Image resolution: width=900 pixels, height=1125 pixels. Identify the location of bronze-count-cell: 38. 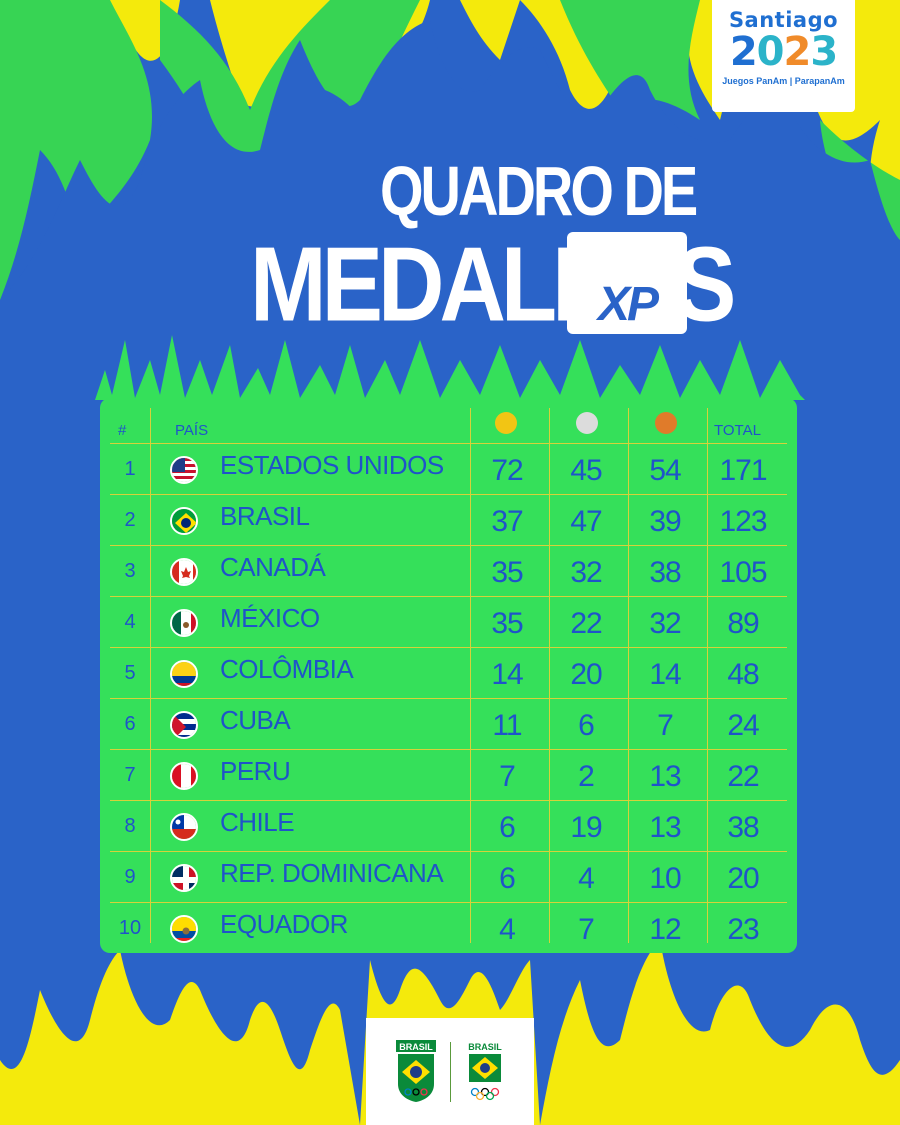
(665, 572).